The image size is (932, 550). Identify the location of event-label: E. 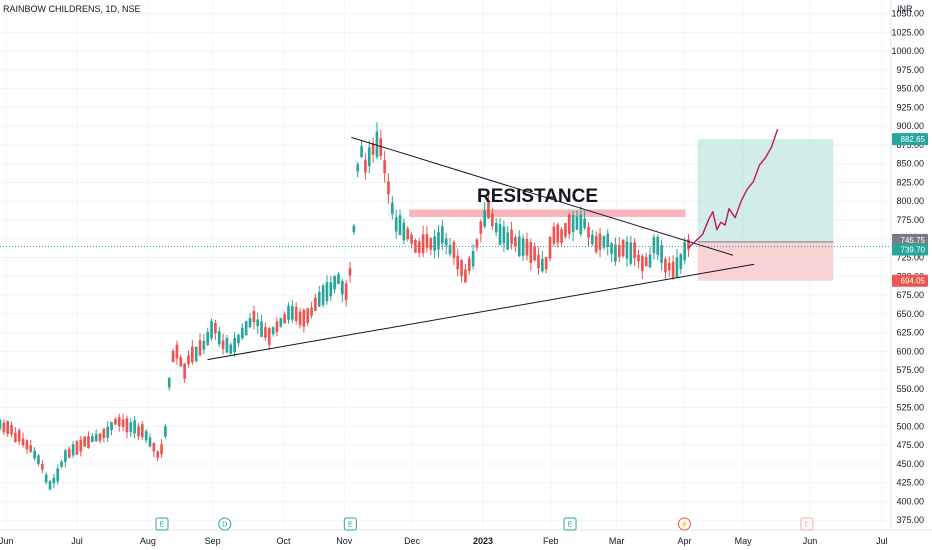
(807, 525).